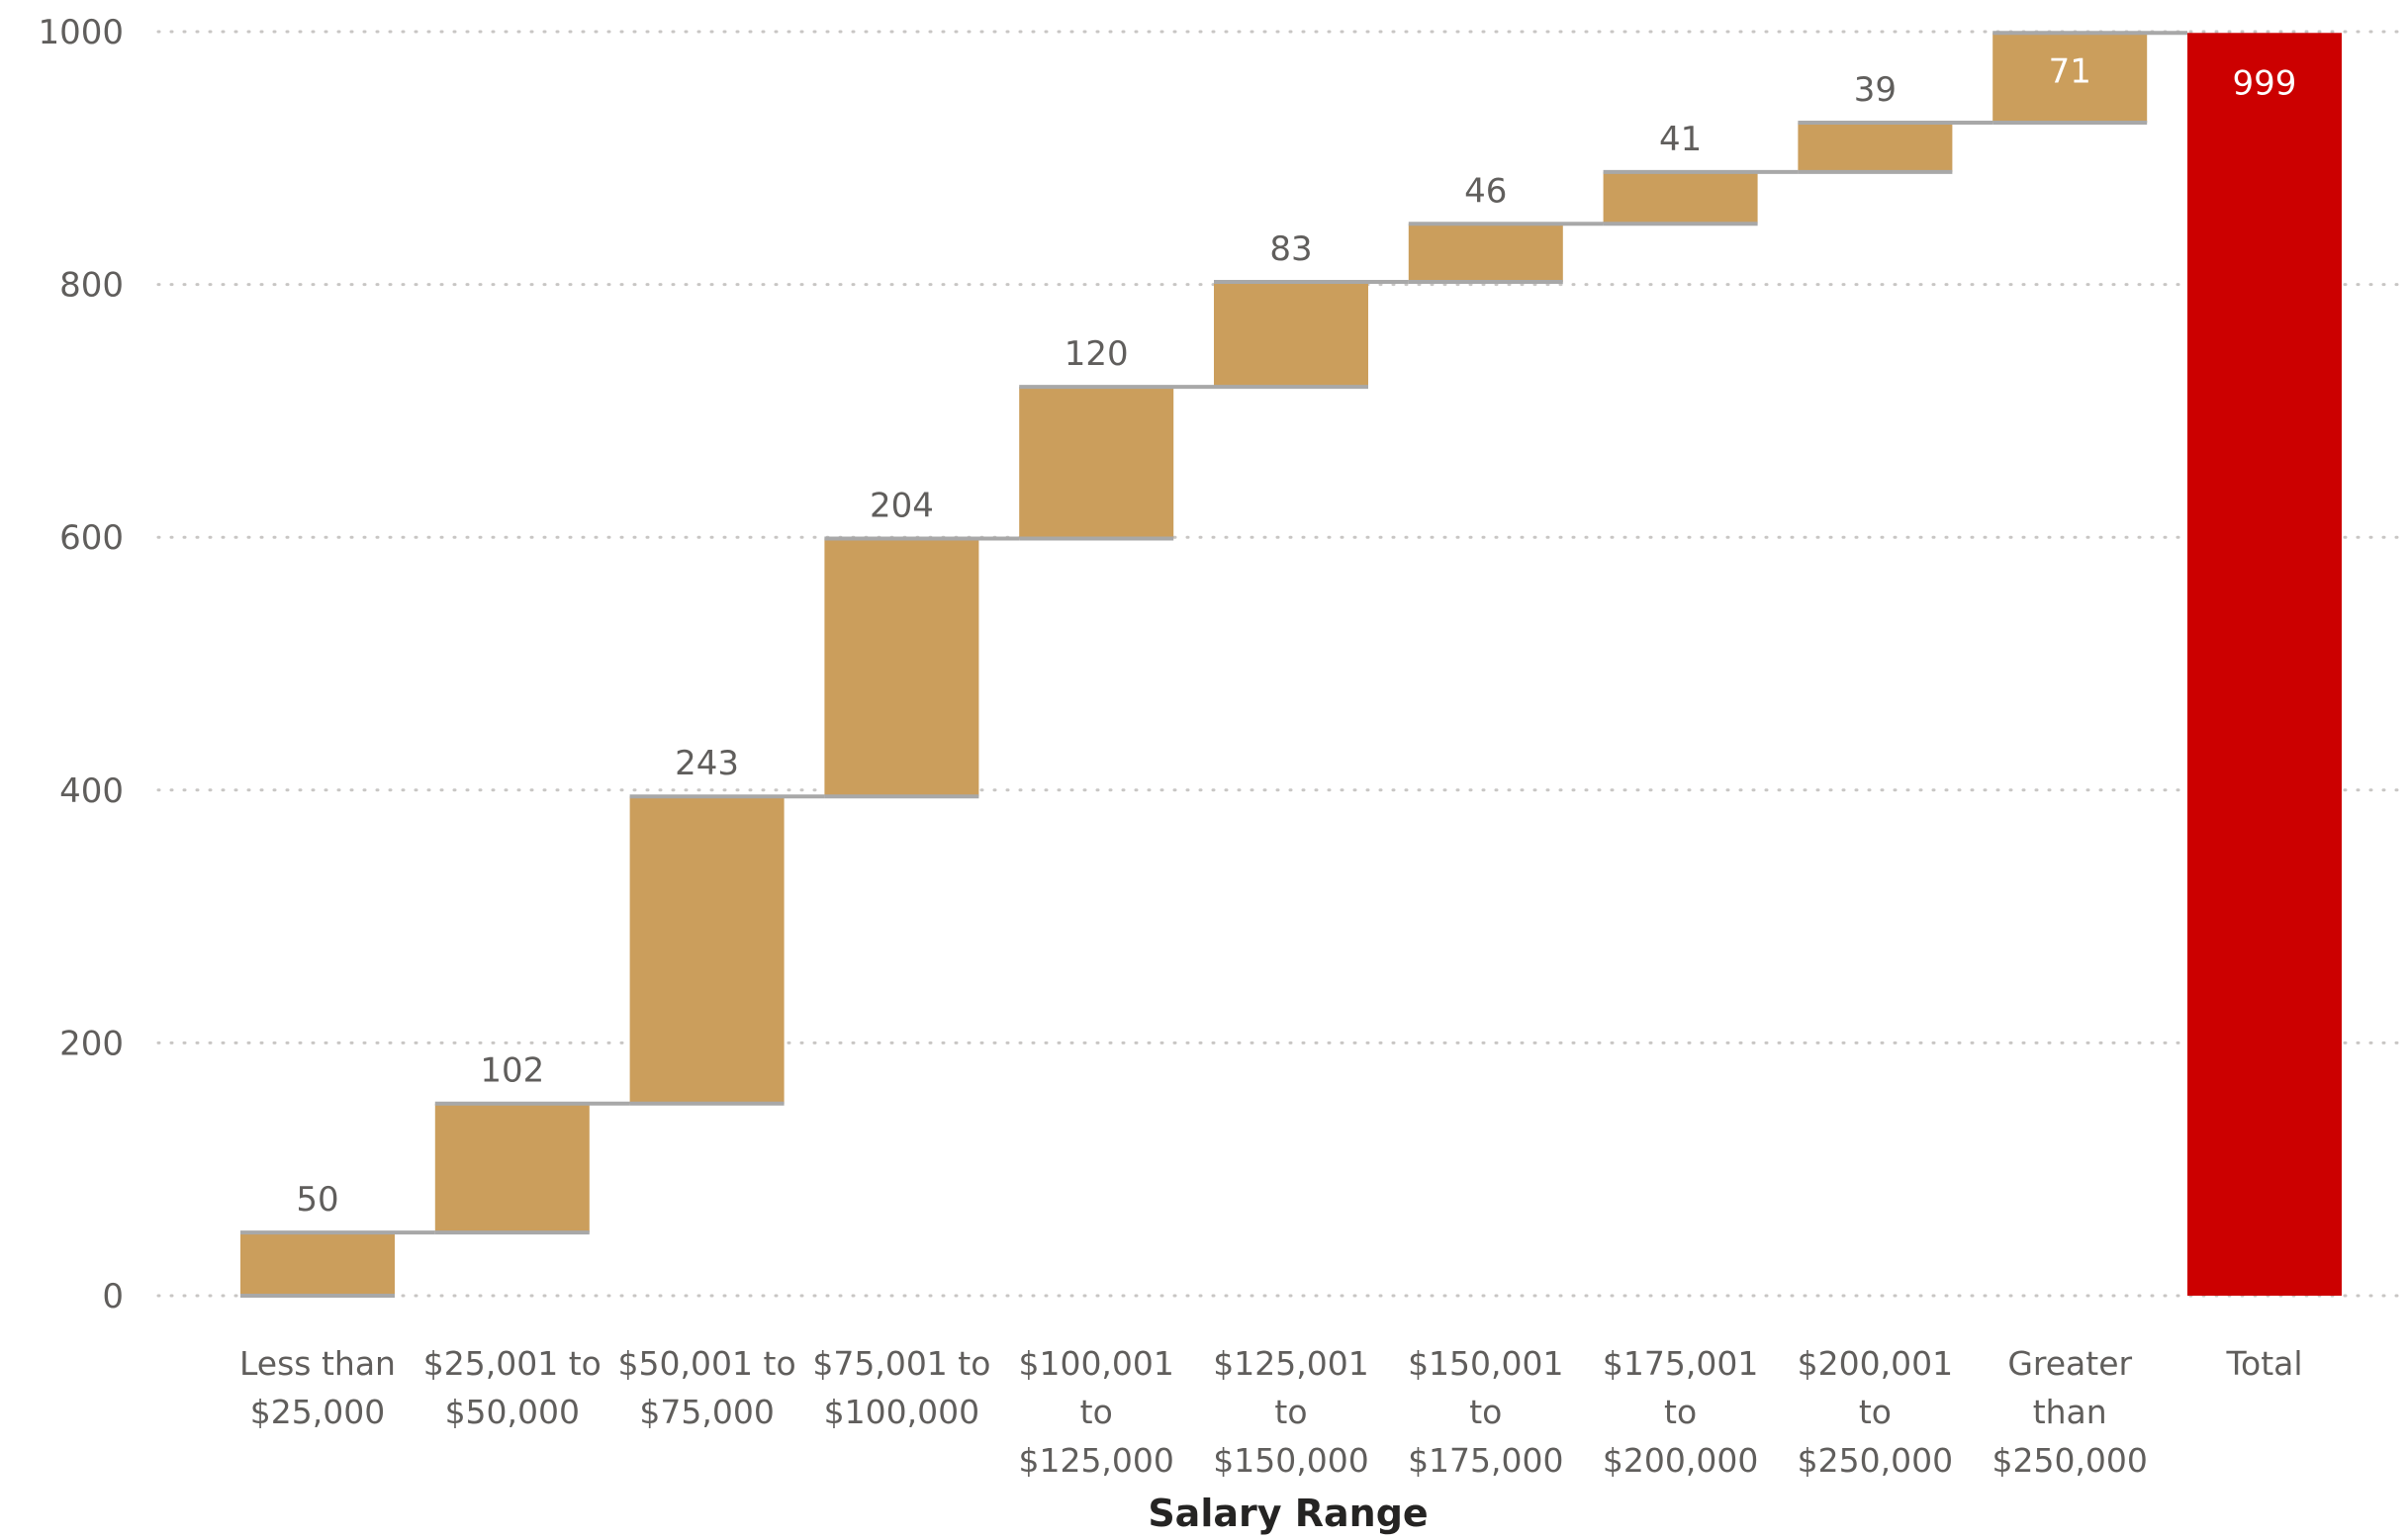 The image size is (2408, 1540). Describe the element at coordinates (512, 1387) in the screenshot. I see `x-tick-label: $25,001 to $50,000` at that location.